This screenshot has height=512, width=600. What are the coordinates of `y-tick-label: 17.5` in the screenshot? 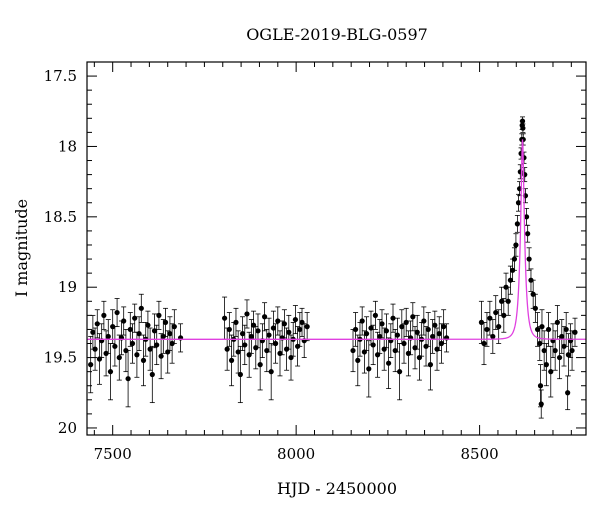 It's located at (60, 76).